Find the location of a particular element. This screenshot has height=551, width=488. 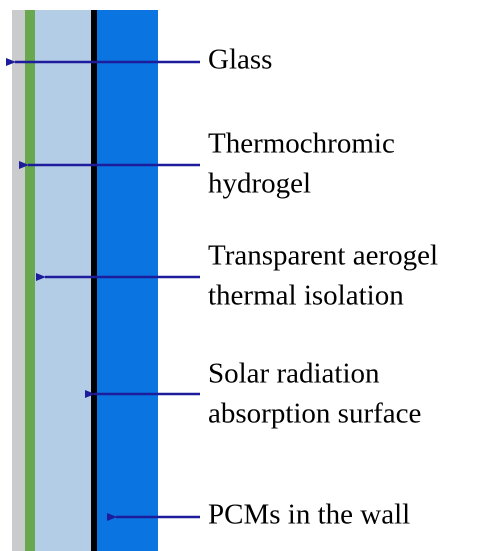

label: Solar radiation is located at coordinates (294, 374).